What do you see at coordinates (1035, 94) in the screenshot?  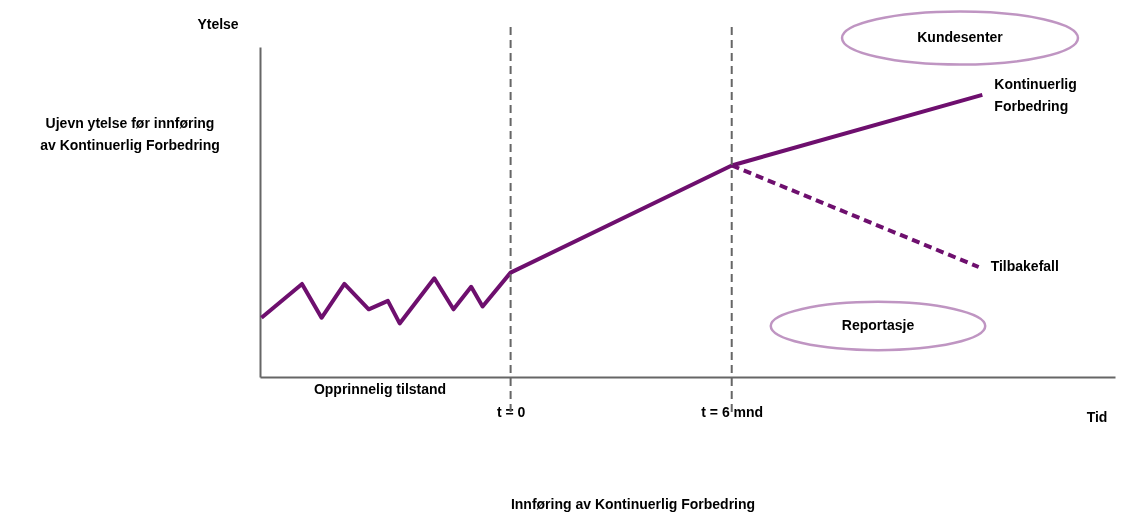 I see `series-label: Kontinuerlig Forbedring` at bounding box center [1035, 94].